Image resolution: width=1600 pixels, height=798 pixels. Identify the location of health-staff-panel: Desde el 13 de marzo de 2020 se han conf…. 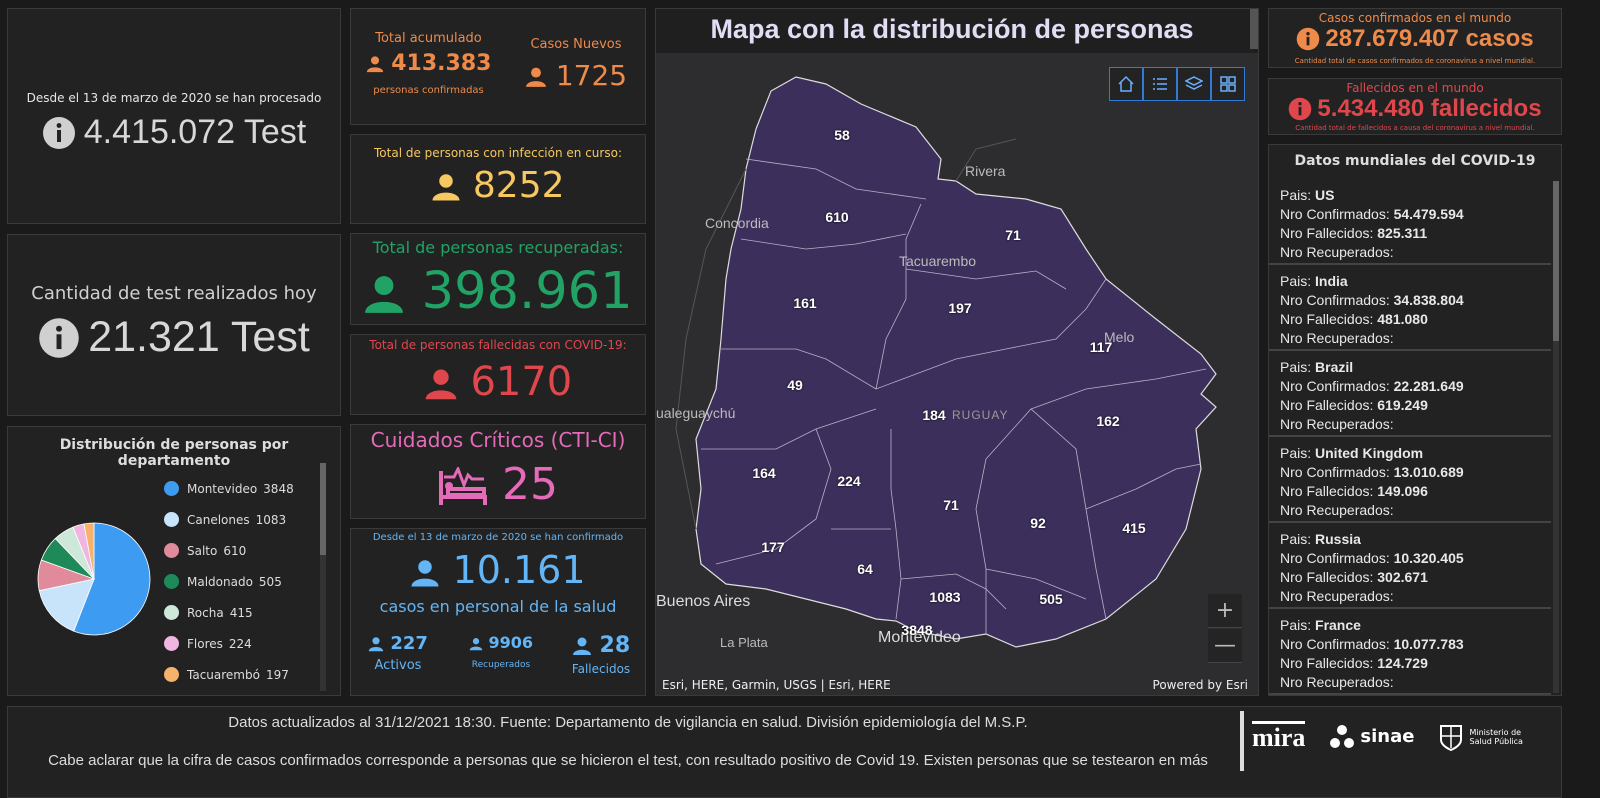
(498, 612).